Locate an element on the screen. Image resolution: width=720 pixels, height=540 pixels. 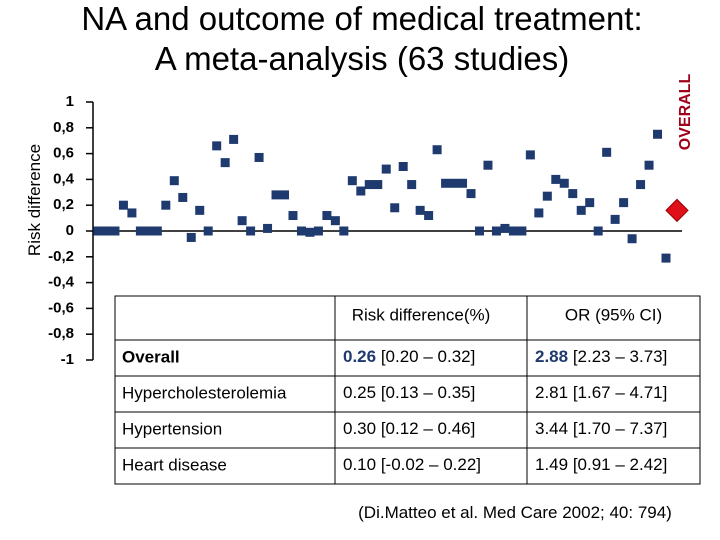
confidence-interval: [1.70 – 7.37] is located at coordinates (620, 428).